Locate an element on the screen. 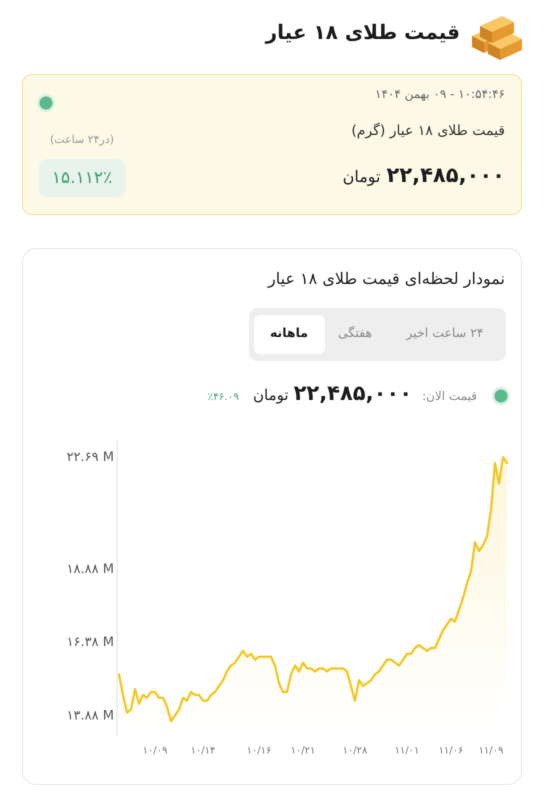 The height and width of the screenshot is (800, 544). y-tick-label: ۱۸.۸۸ M is located at coordinates (90, 569).